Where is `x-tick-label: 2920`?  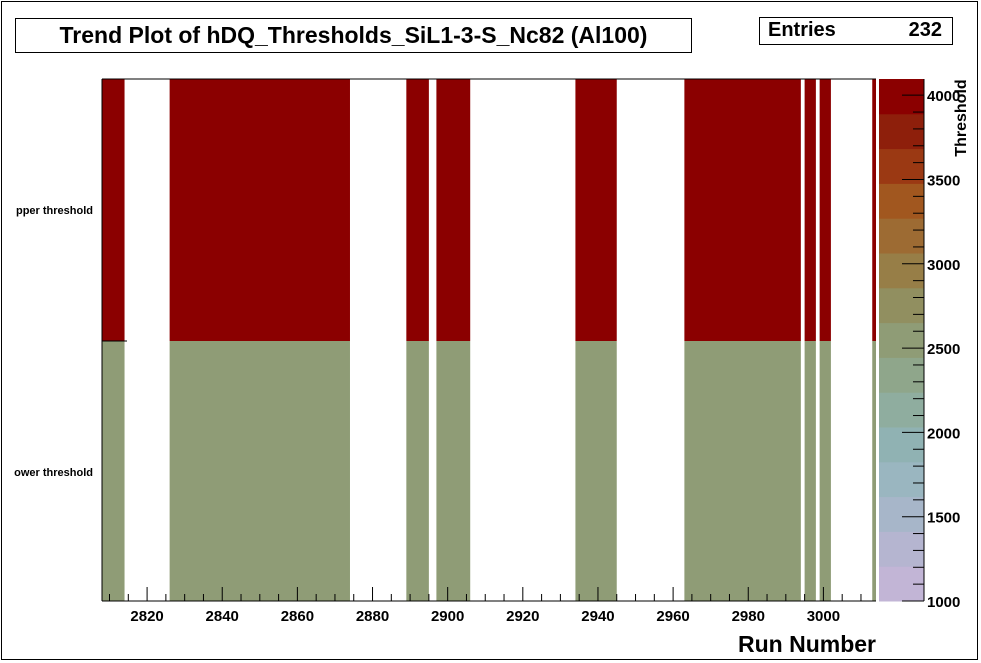
x-tick-label: 2920 is located at coordinates (522, 616).